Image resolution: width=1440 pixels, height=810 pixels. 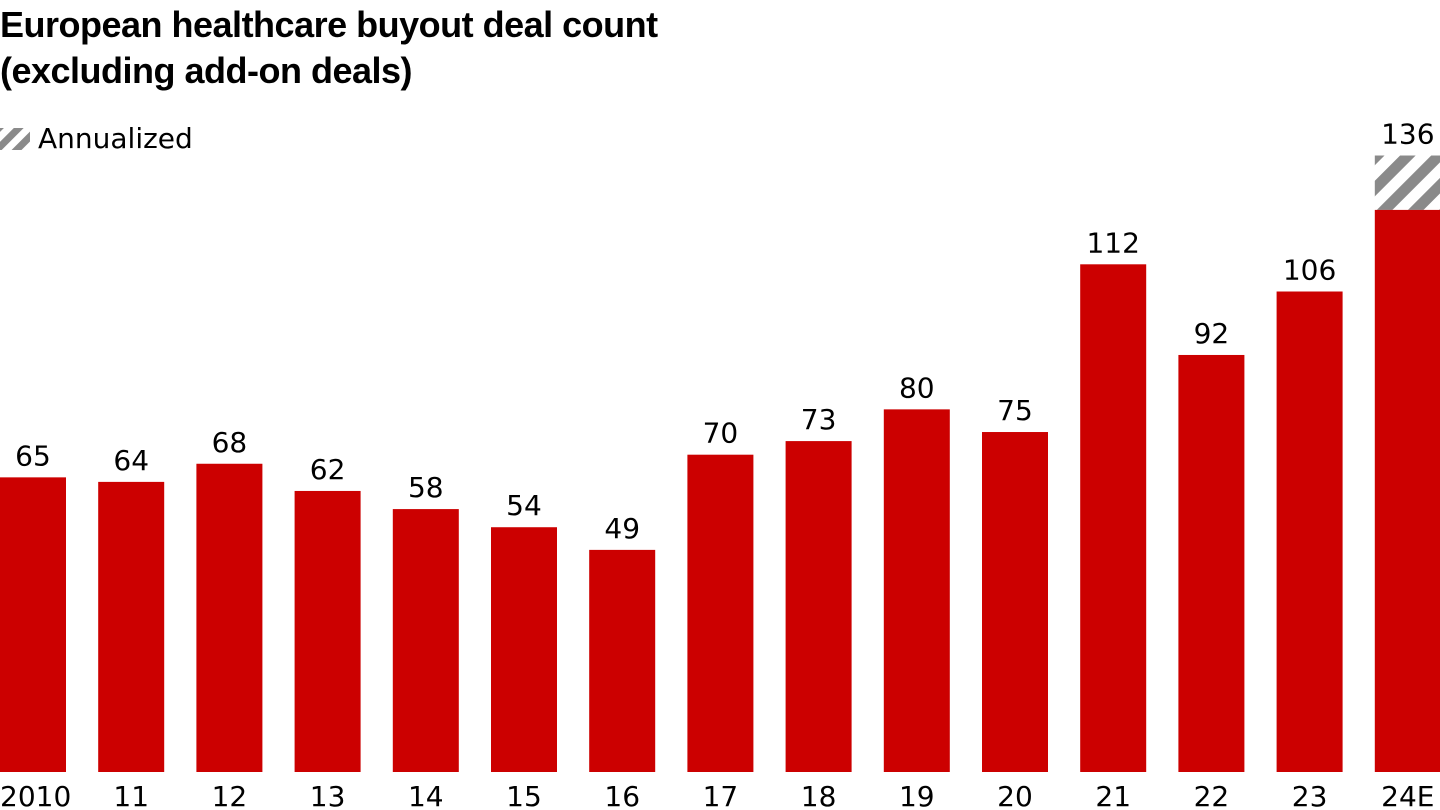 I want to click on bar-value-label: 75, so click(x=1015, y=410).